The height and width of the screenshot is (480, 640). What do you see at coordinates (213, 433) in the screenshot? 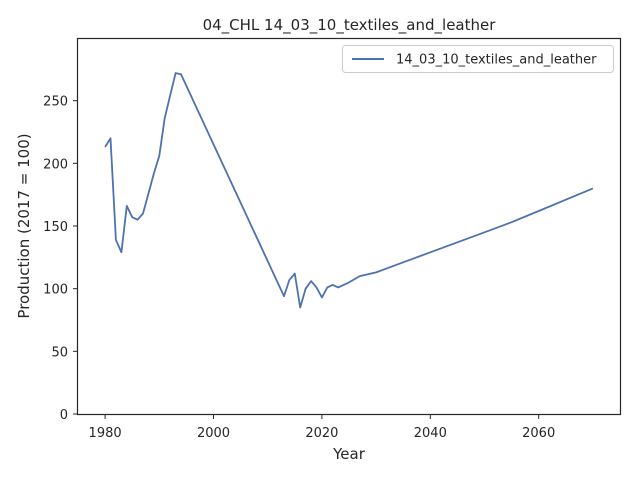
I see `x-tick-label: 2000` at bounding box center [213, 433].